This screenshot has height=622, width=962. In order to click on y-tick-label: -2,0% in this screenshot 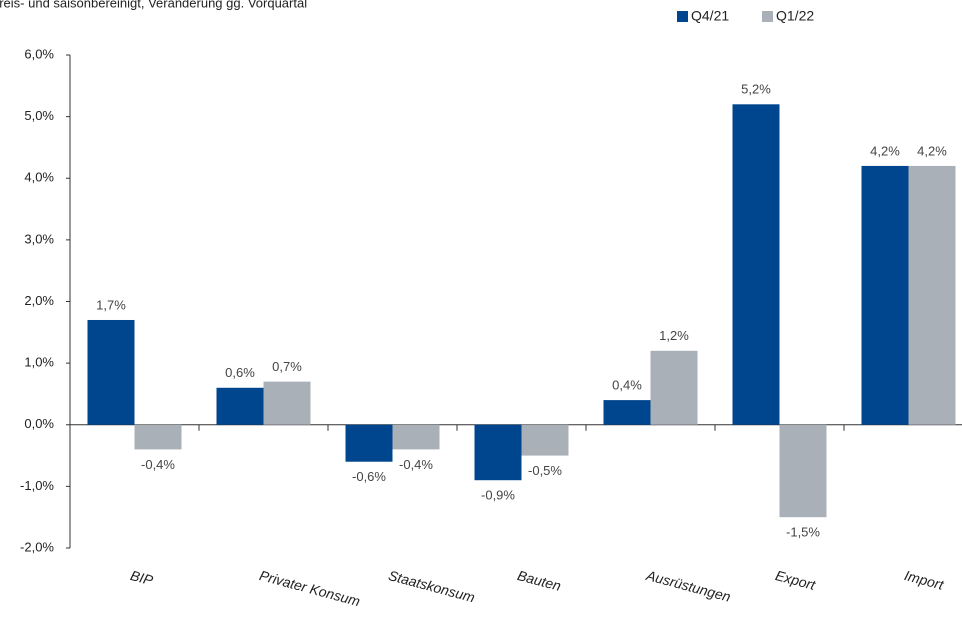, I will do `click(37, 546)`.